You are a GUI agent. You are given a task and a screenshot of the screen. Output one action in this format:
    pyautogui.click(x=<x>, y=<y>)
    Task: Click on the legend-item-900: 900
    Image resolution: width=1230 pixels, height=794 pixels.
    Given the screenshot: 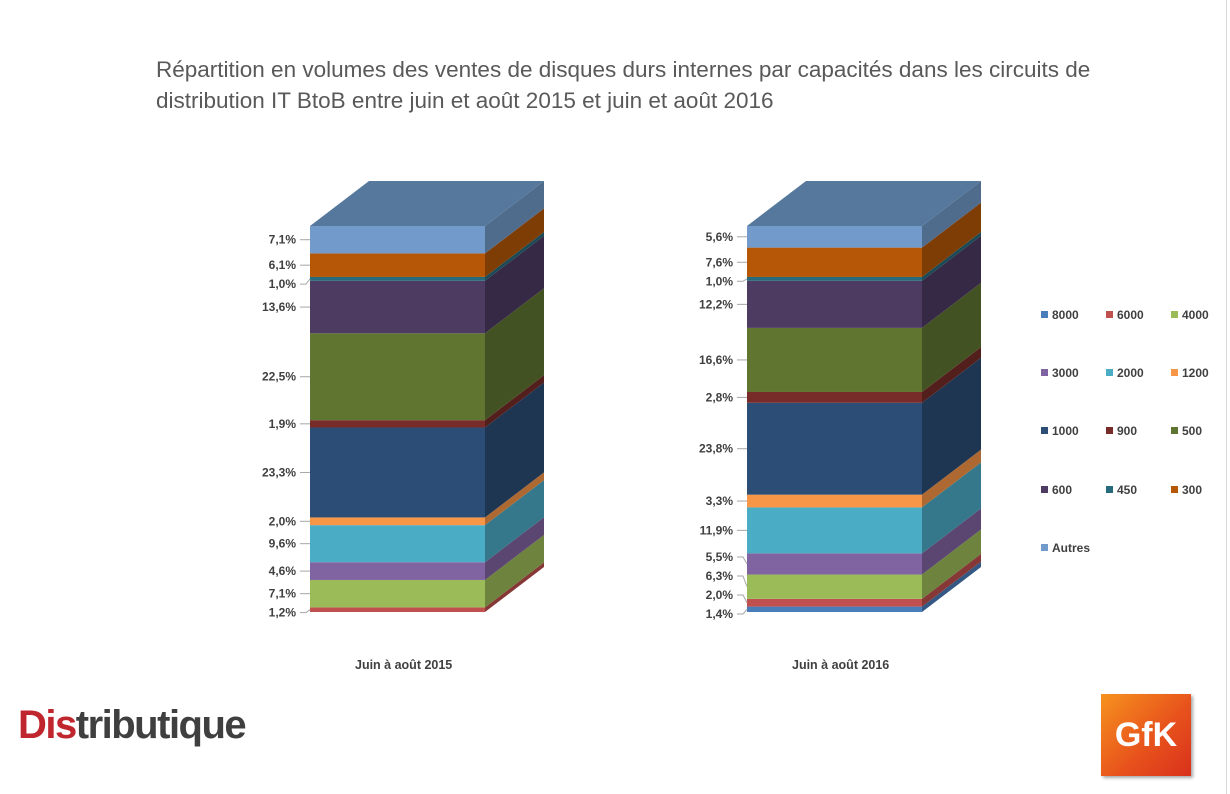 What is the action you would take?
    pyautogui.click(x=1121, y=431)
    